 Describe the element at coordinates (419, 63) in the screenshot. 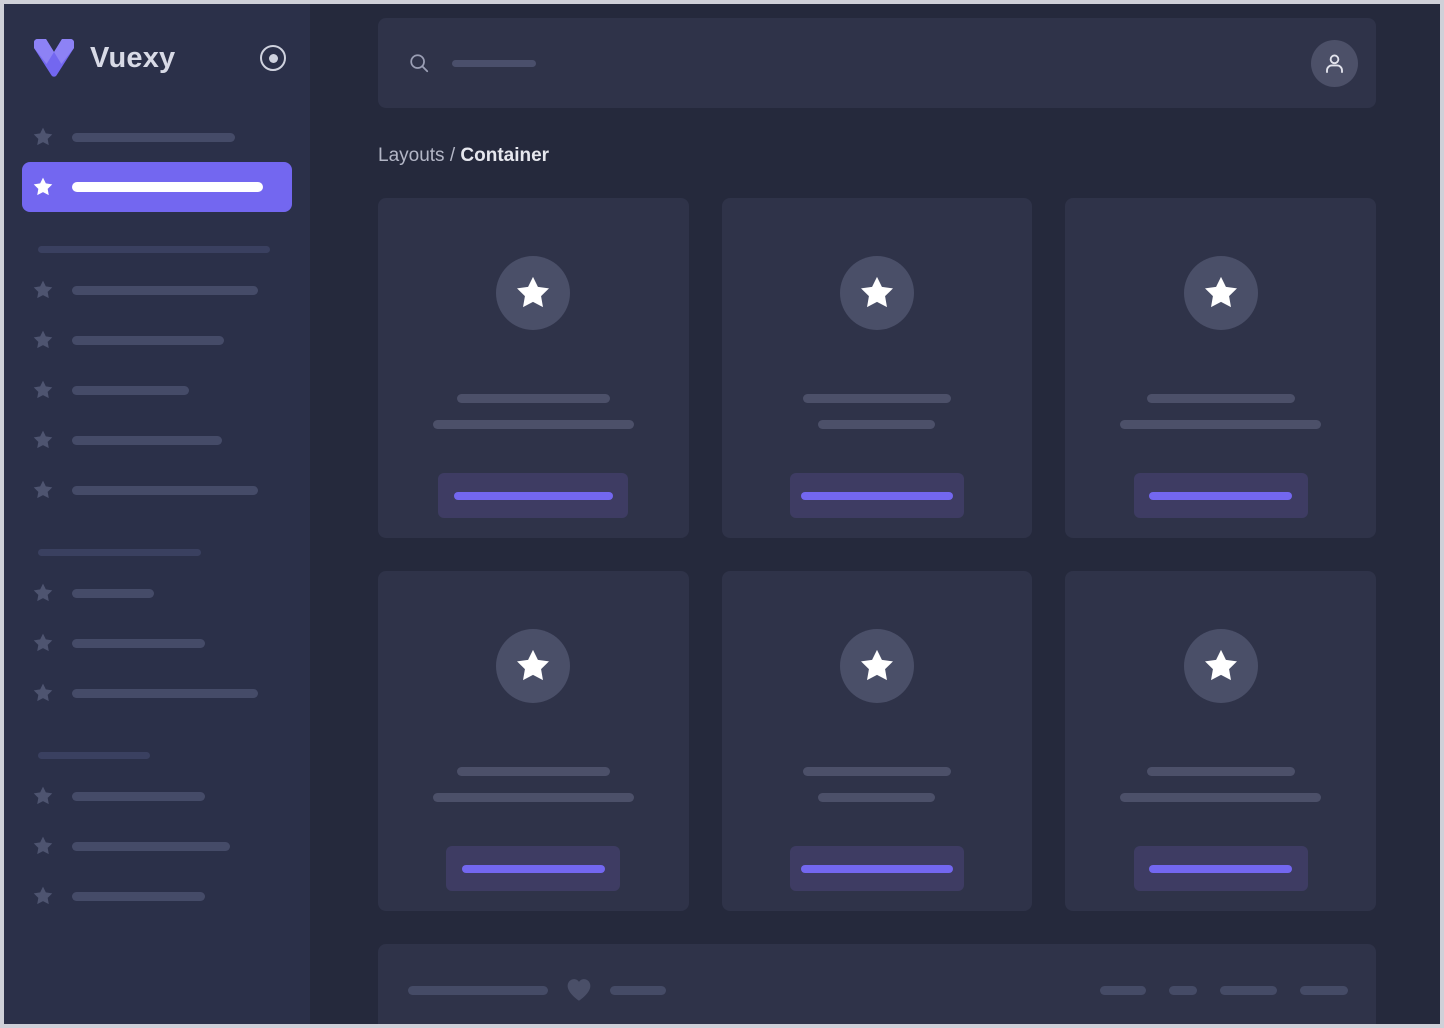

I see `search-icon` at that location.